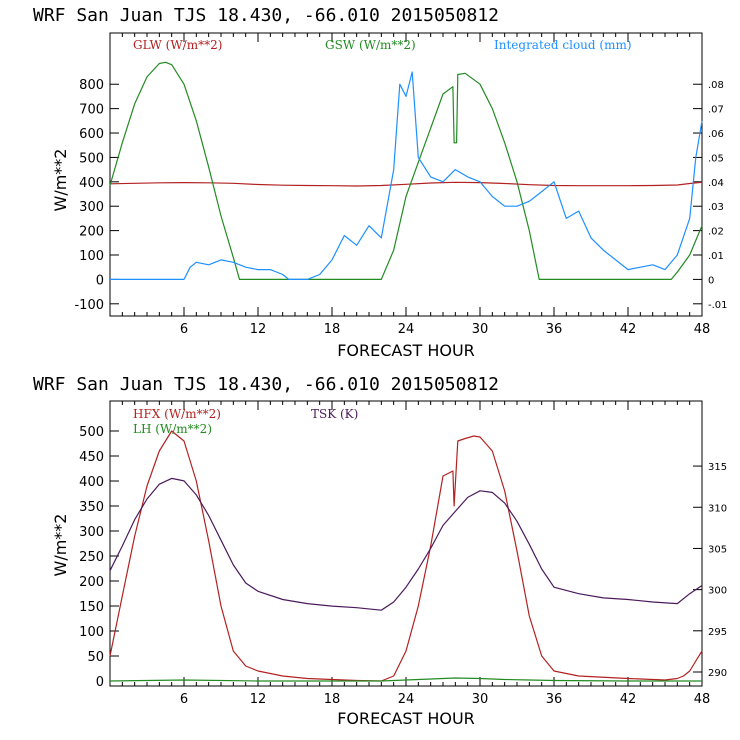 The height and width of the screenshot is (740, 740). What do you see at coordinates (717, 549) in the screenshot?
I see `right-y-tick-label: 305` at bounding box center [717, 549].